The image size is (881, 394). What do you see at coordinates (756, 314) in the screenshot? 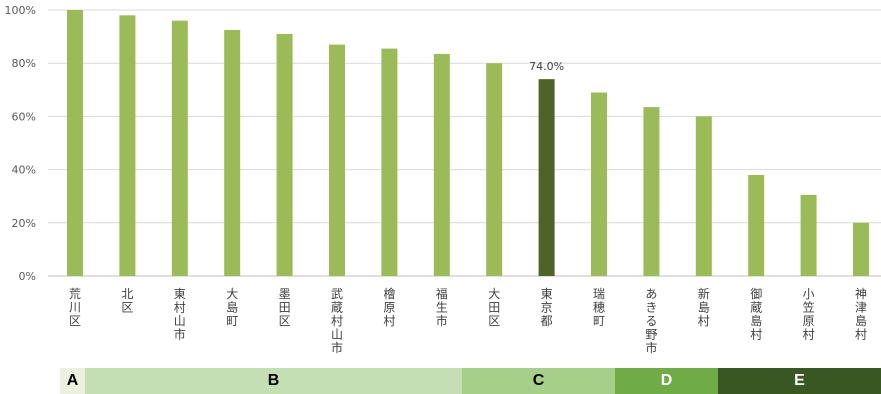
I see `x-tick-label: 御蔵島村` at bounding box center [756, 314].